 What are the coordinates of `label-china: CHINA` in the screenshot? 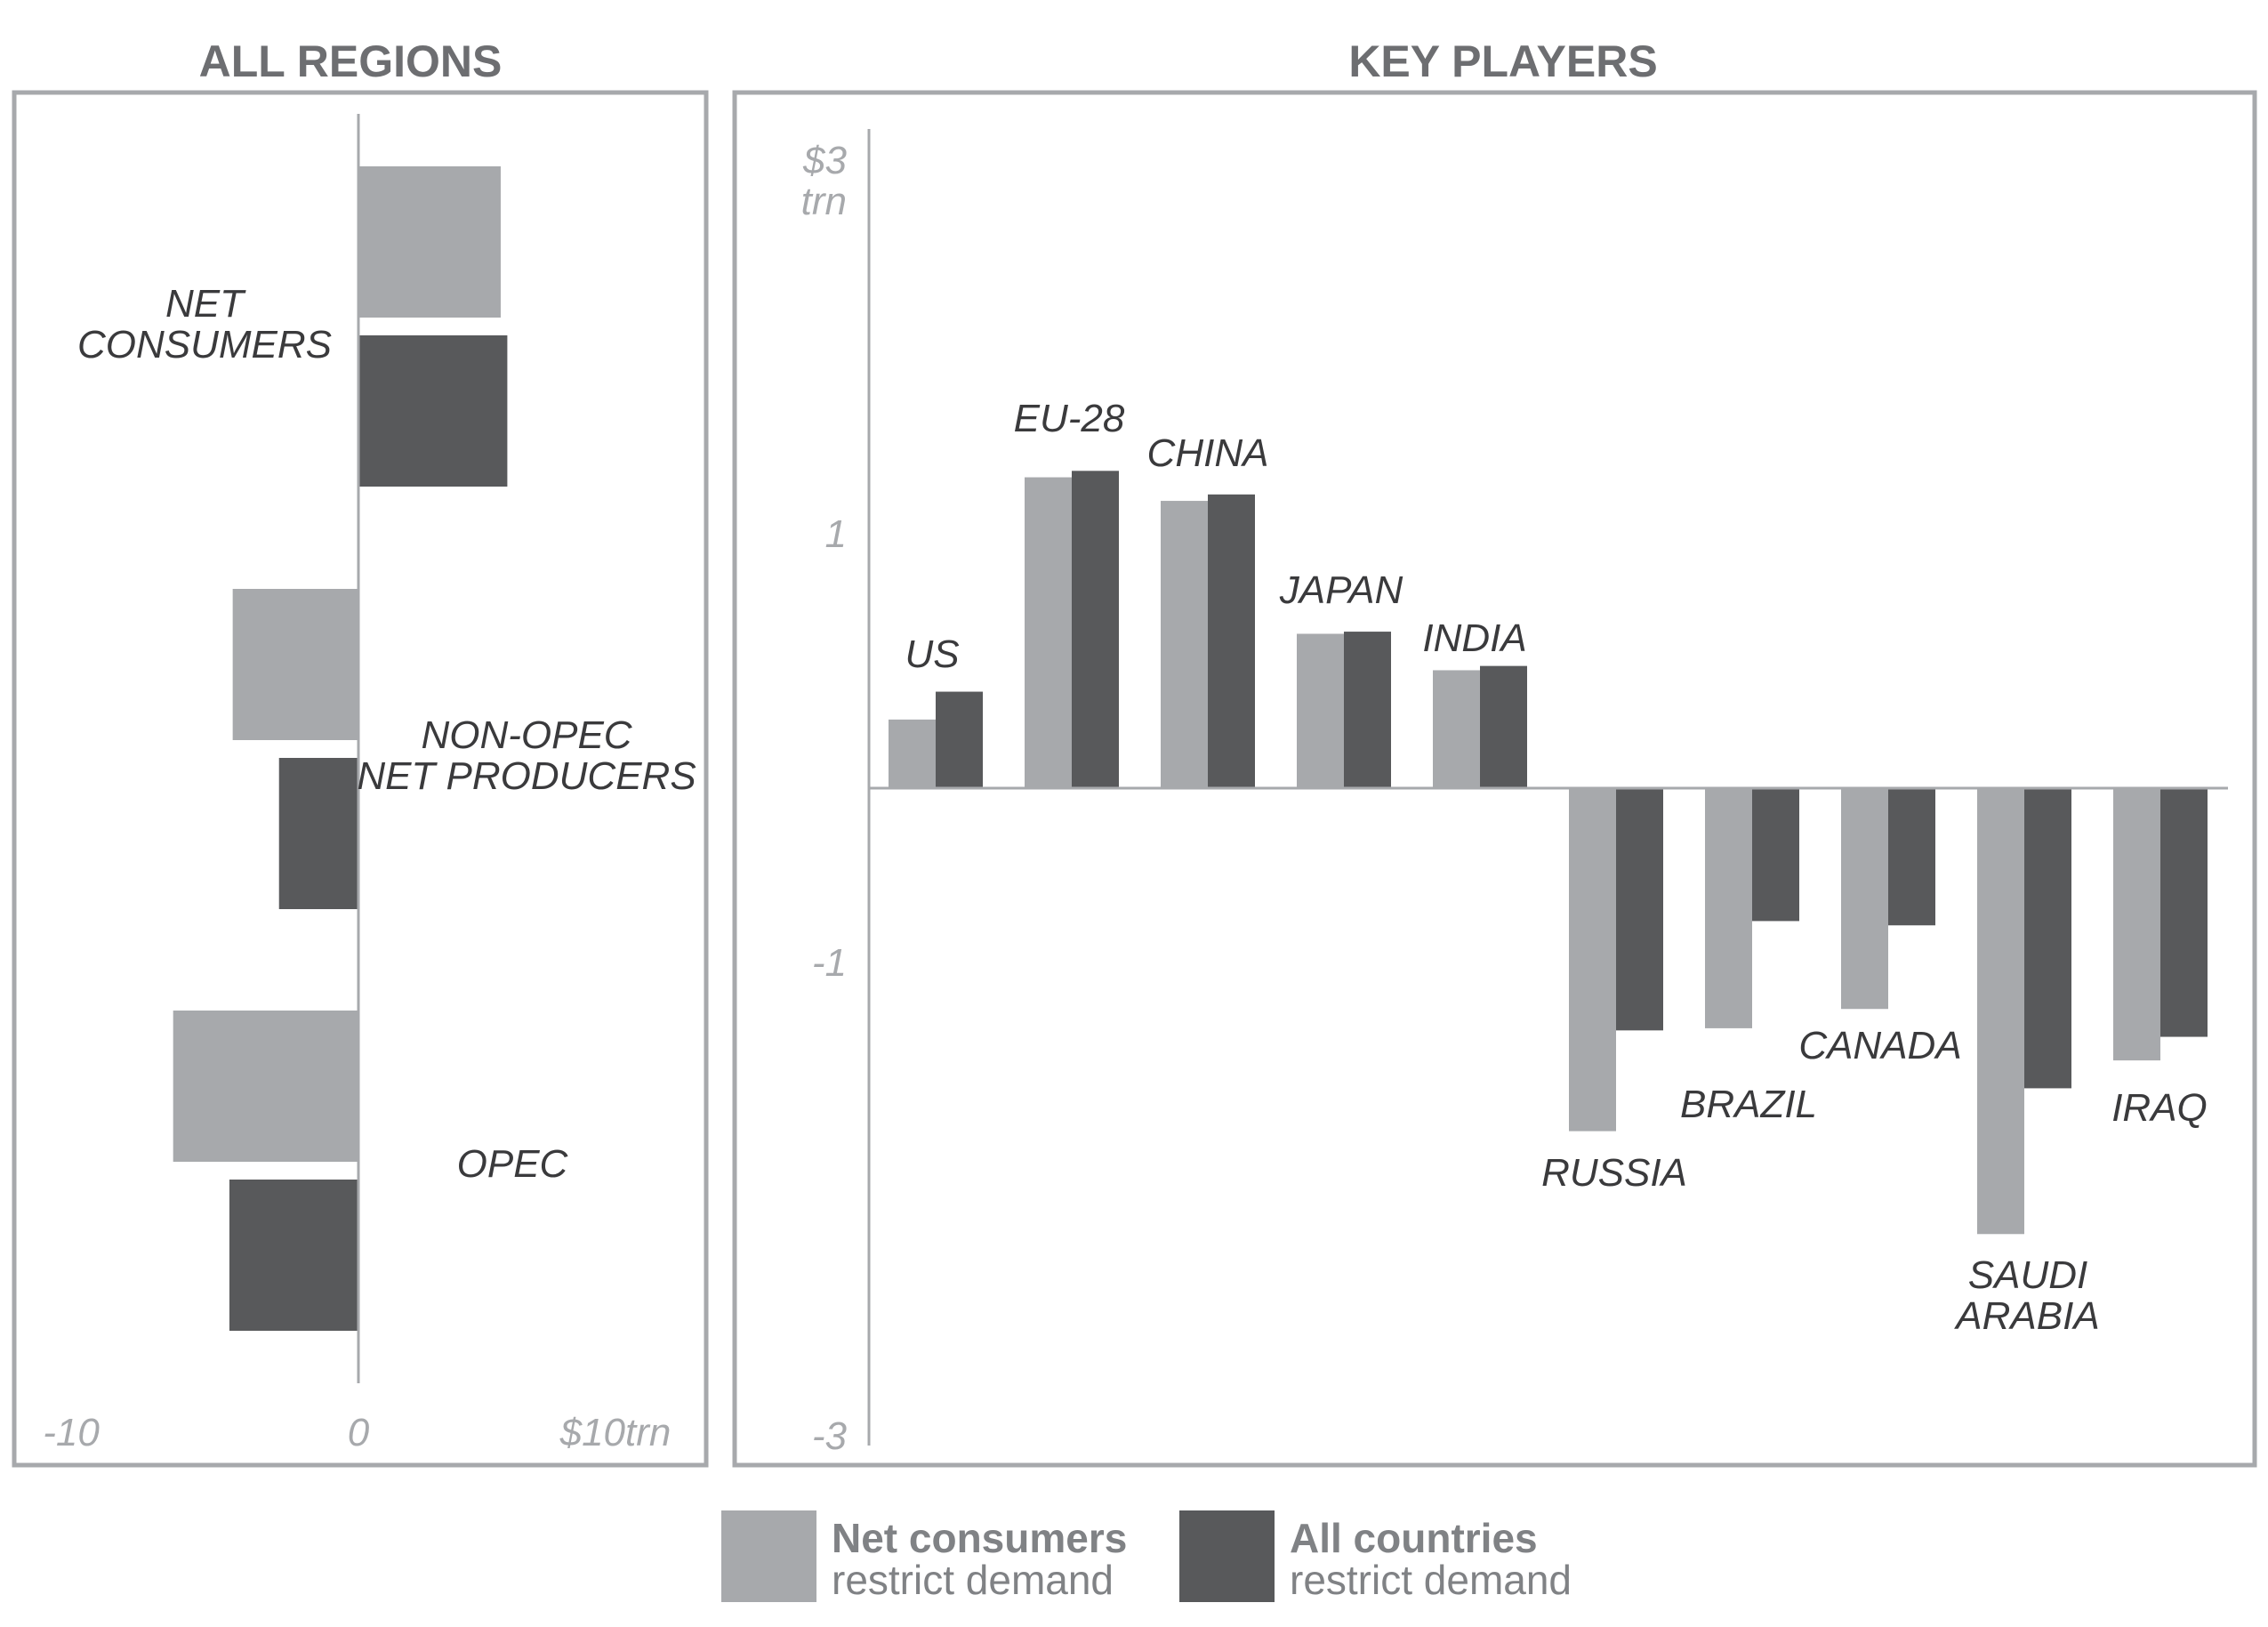 It's located at (1208, 453).